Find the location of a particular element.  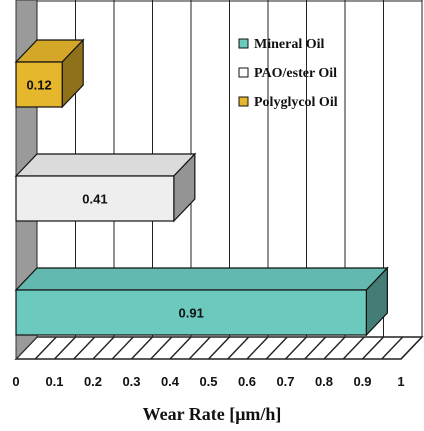

legend: Mineral Oil PAO/ester Oil Polyglycol Oil is located at coordinates (288, 73).